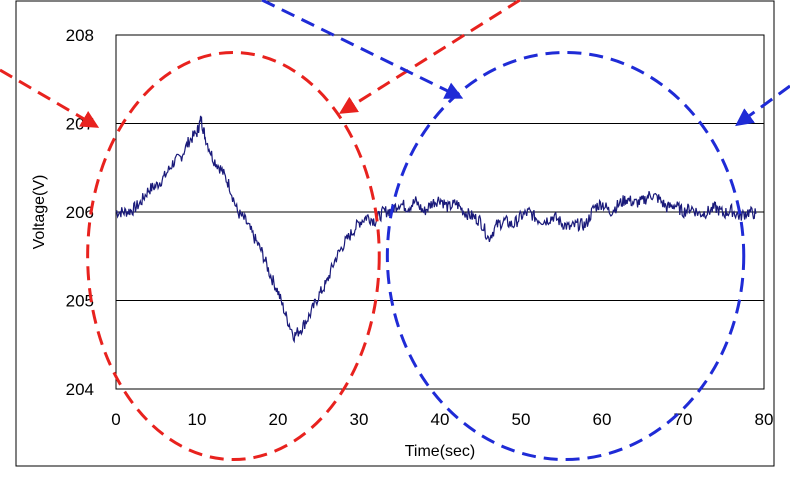 This screenshot has height=480, width=790. I want to click on y-tick-208: 208, so click(80, 35).